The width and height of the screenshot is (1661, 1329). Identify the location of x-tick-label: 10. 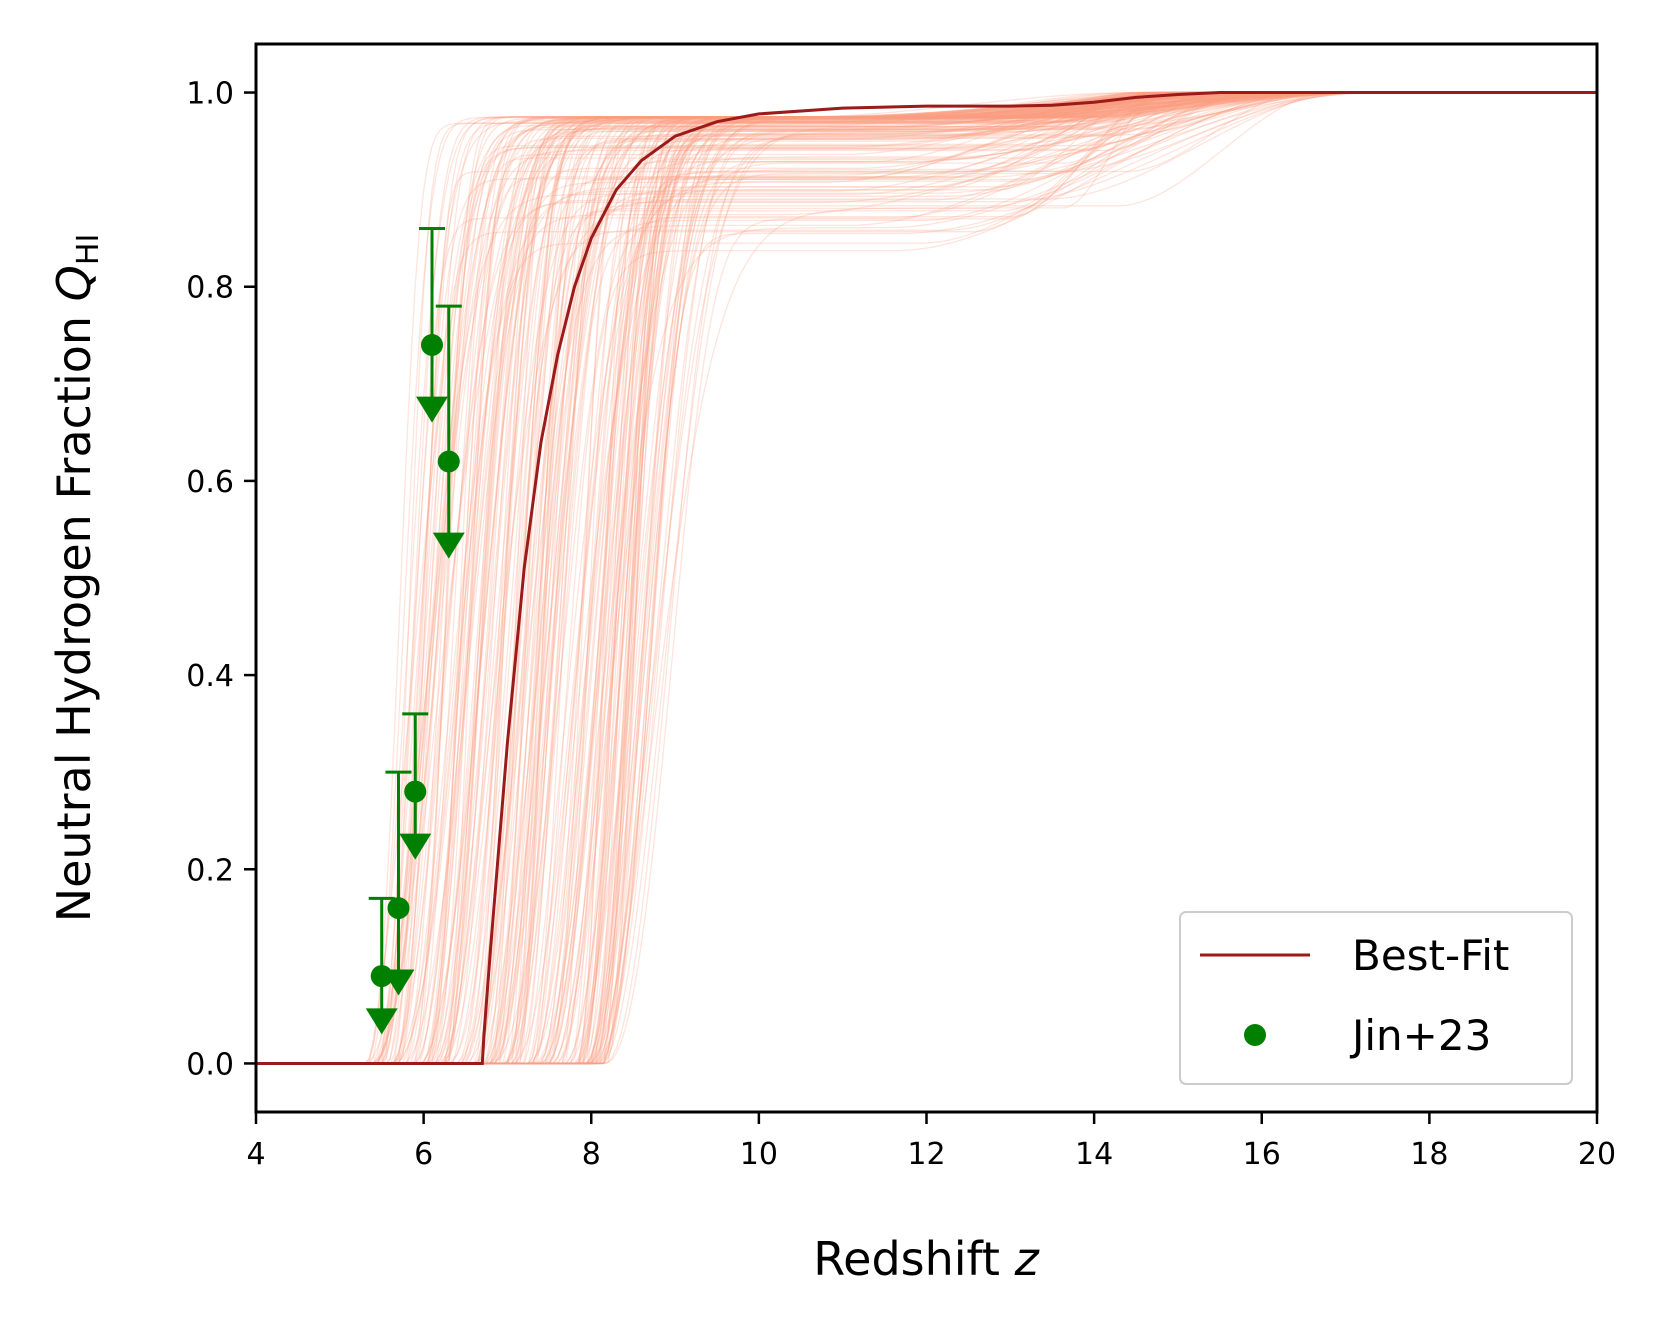
(759, 1154).